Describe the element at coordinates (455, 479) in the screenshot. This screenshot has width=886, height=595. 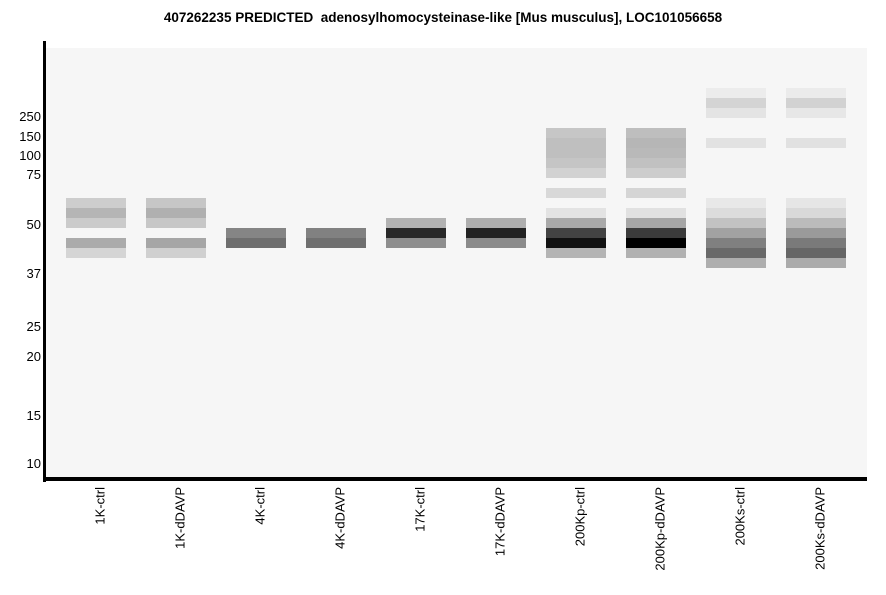
I see `x-axis-line` at that location.